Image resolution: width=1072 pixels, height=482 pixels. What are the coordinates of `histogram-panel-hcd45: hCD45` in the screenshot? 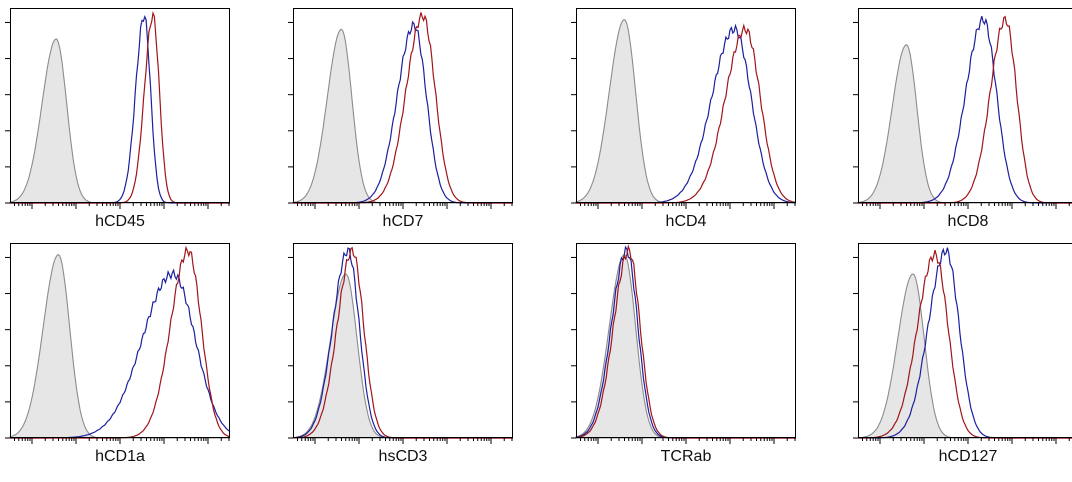 It's located at (117, 123).